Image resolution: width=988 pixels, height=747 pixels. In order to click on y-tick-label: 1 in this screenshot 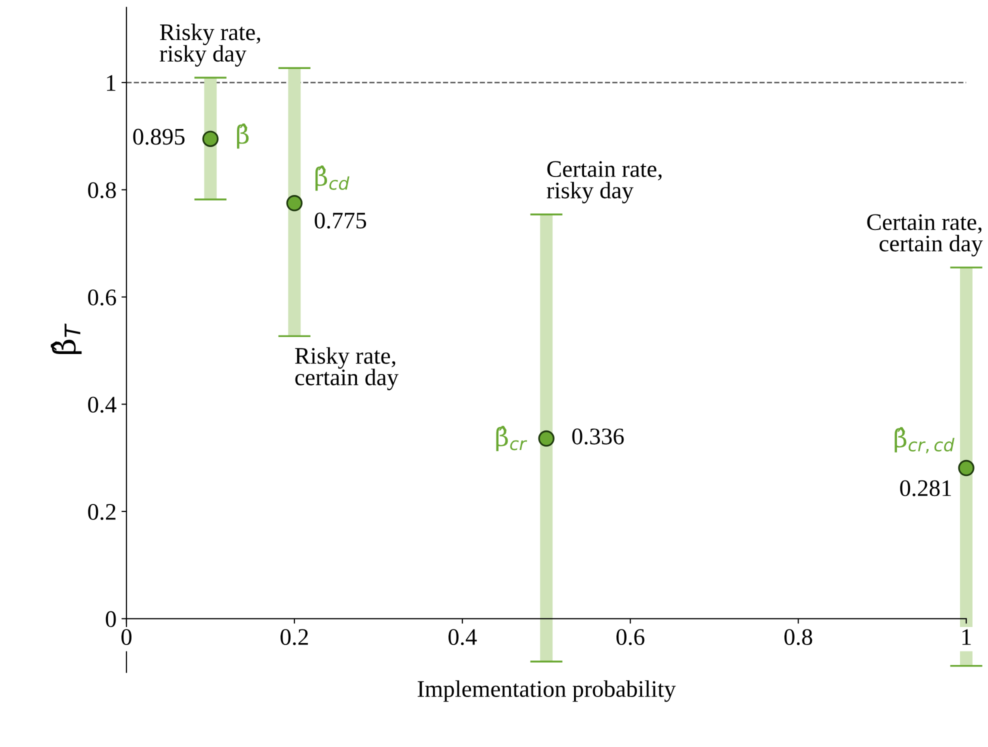, I will do `click(111, 83)`.